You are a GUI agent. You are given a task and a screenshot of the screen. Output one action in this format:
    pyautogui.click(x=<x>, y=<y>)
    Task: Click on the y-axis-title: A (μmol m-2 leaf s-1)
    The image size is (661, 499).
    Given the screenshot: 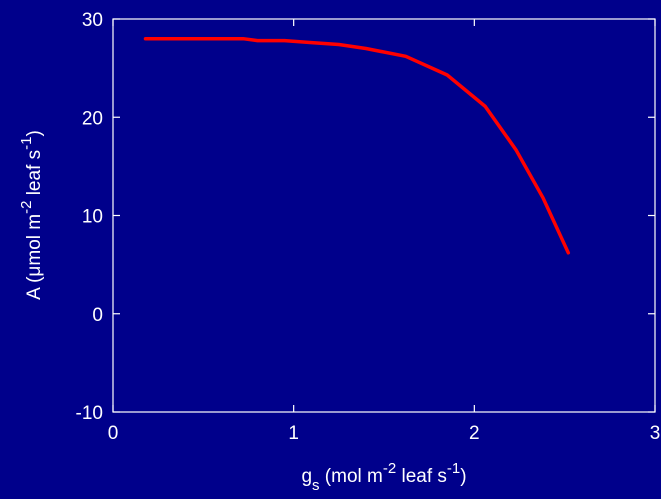 What is the action you would take?
    pyautogui.click(x=31, y=215)
    